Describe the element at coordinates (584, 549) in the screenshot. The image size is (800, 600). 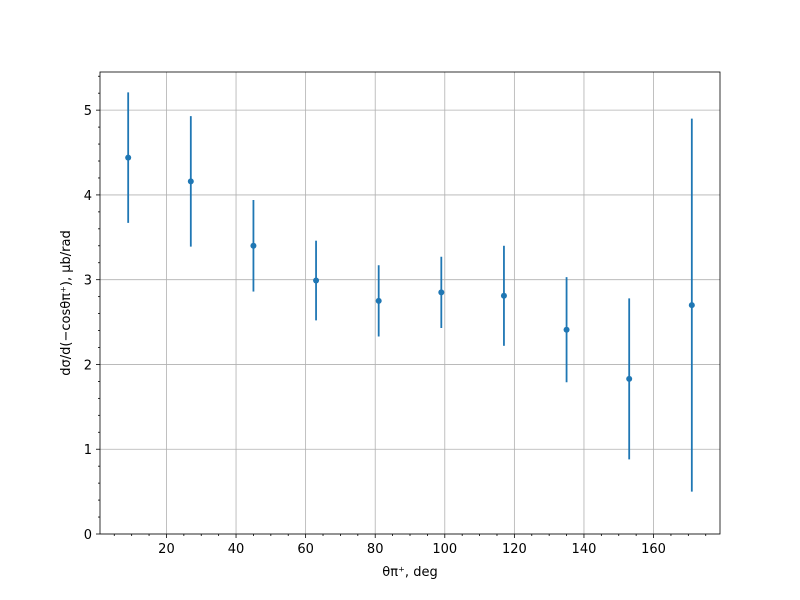
I see `x-tick-label: 140` at that location.